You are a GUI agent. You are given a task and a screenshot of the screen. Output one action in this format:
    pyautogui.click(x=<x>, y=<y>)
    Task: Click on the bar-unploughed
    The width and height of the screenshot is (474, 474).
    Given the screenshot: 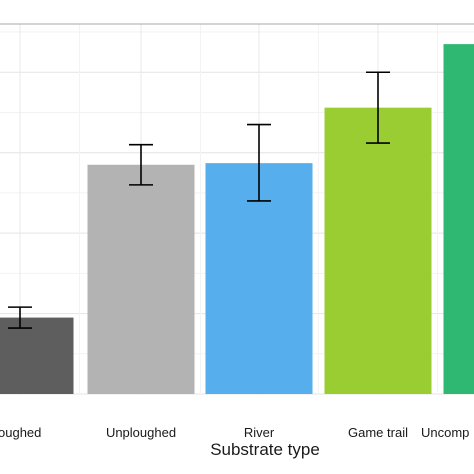 What is the action you would take?
    pyautogui.click(x=141, y=279)
    